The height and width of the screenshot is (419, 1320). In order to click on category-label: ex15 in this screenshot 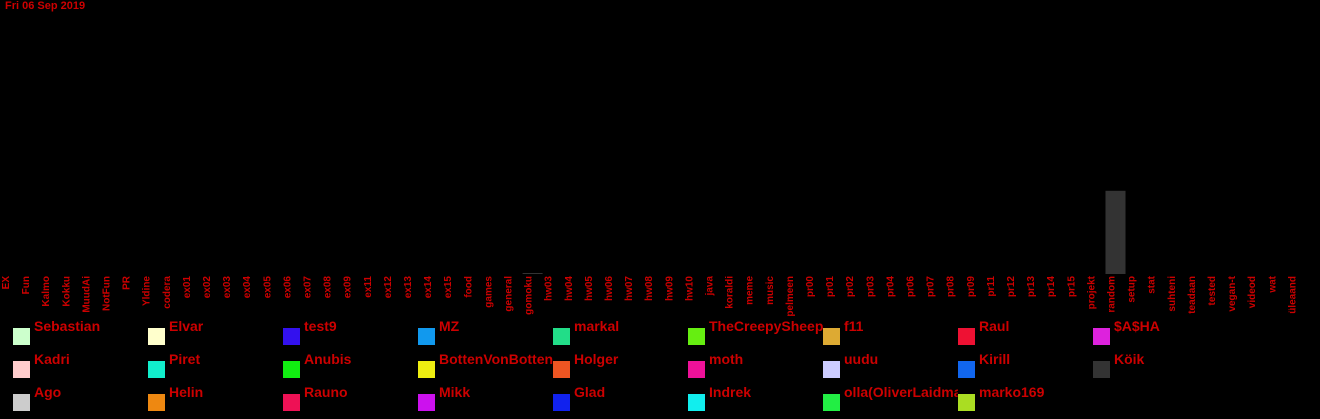, I will do `click(448, 287)`.